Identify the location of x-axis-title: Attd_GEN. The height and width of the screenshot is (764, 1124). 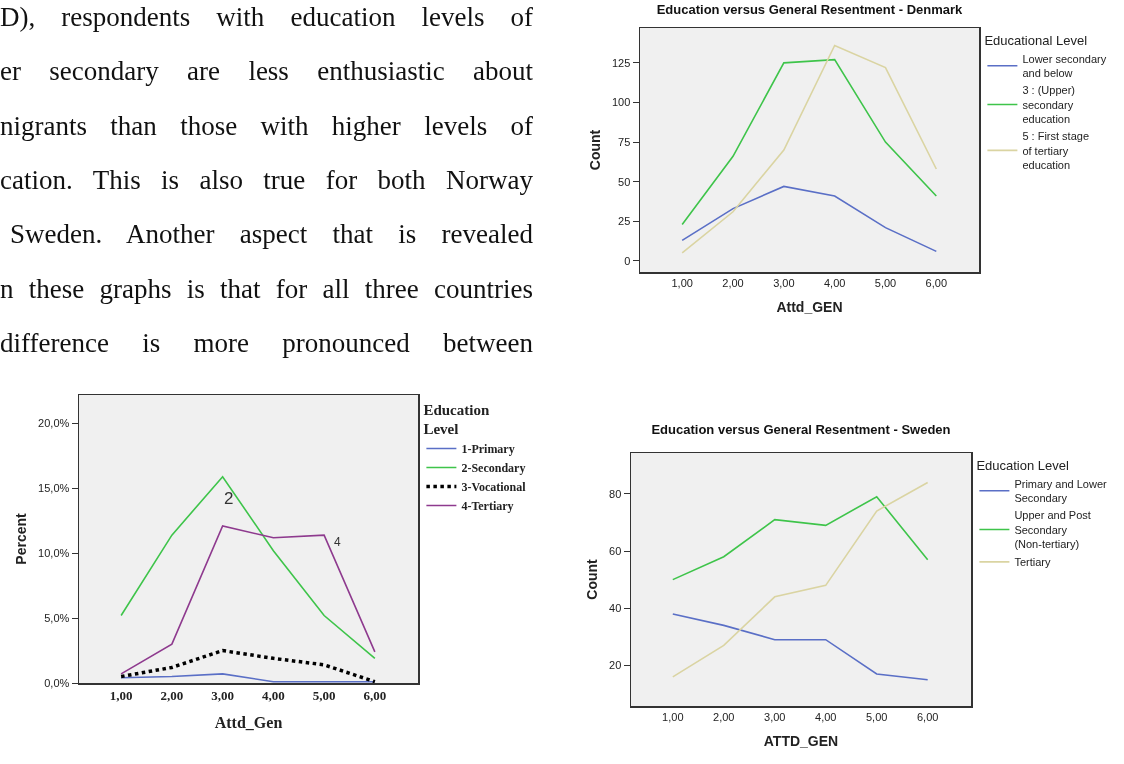
(809, 306).